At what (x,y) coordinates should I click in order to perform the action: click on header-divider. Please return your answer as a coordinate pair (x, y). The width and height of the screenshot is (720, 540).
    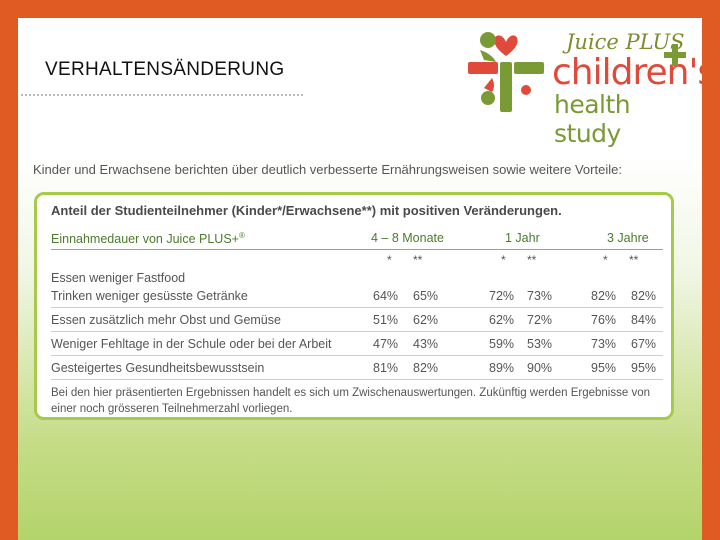
    Looking at the image, I should click on (357, 249).